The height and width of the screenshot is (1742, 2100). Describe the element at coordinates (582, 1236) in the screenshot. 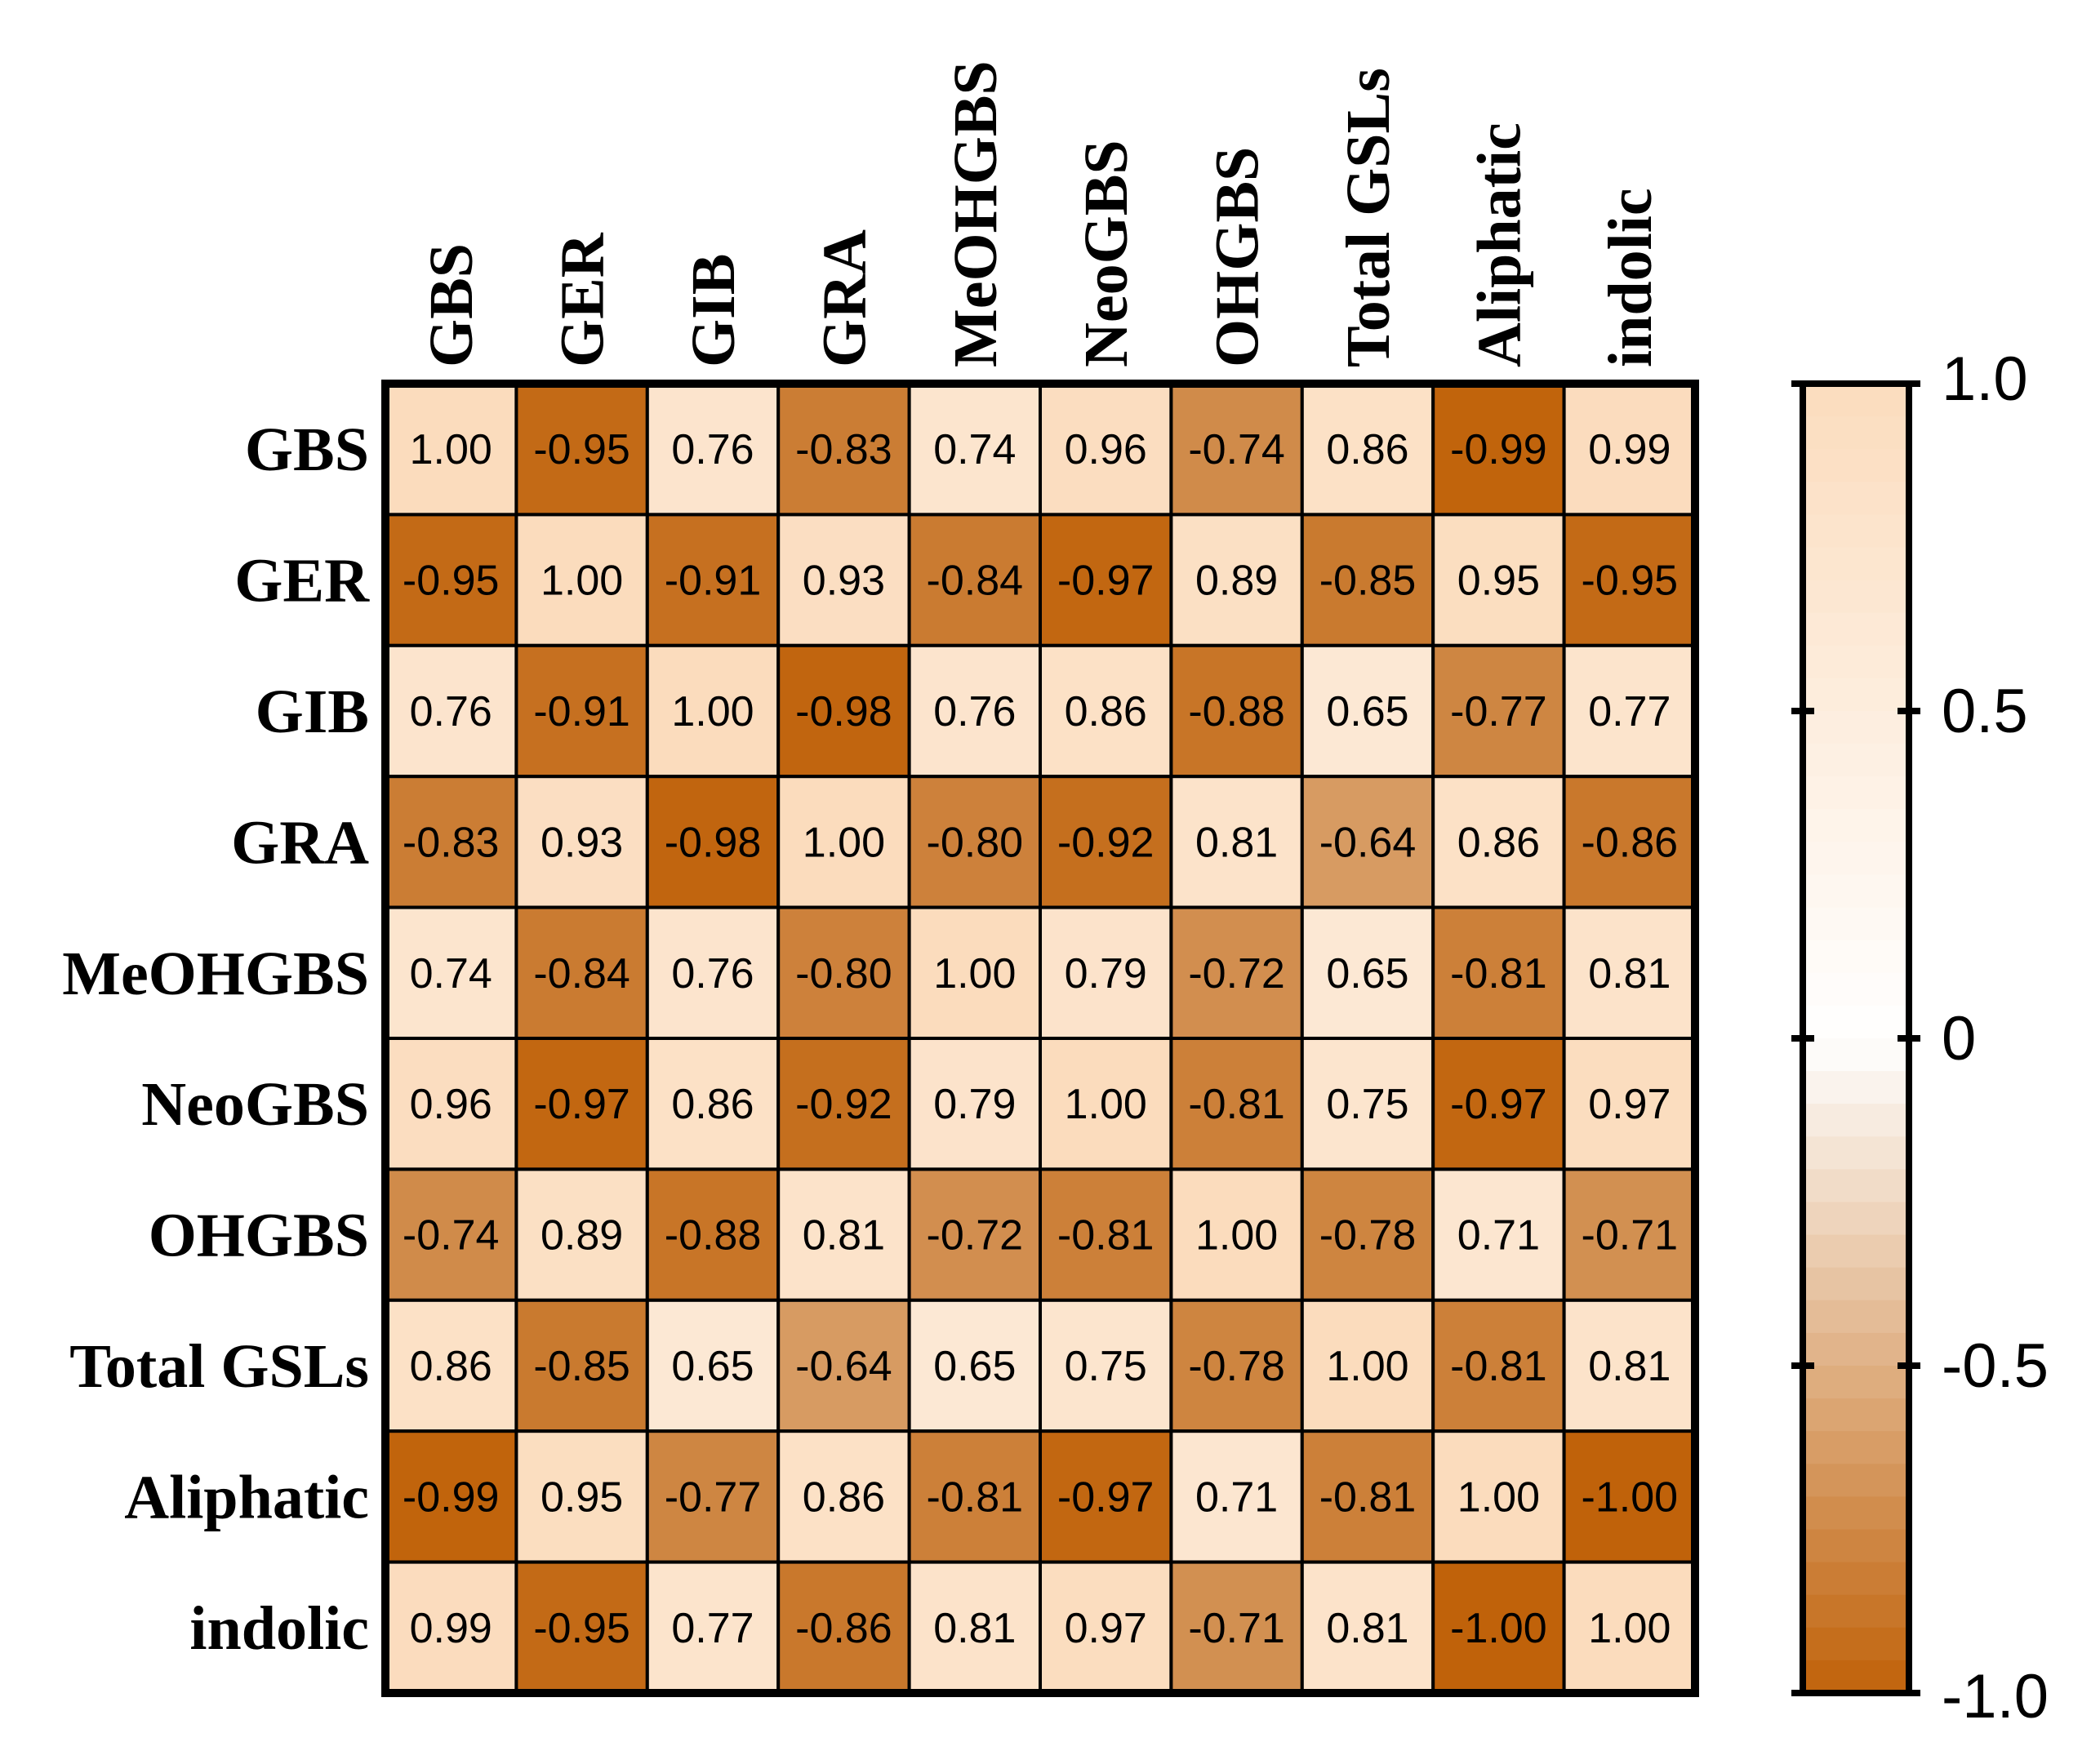

I see `cell-value-label: 0.89` at that location.